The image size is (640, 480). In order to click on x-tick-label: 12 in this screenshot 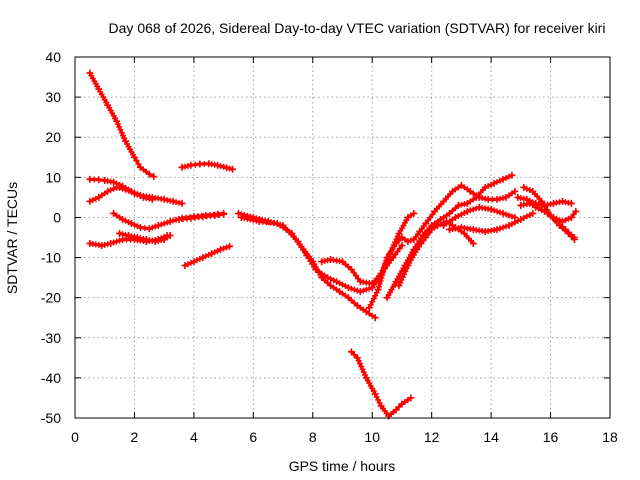, I will do `click(432, 437)`.